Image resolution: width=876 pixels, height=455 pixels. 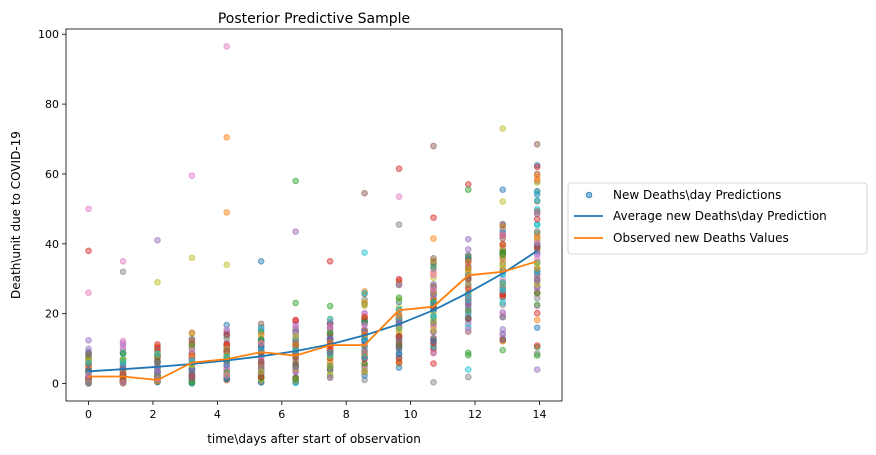 What do you see at coordinates (52, 174) in the screenshot?
I see `y-tick-label: 60` at bounding box center [52, 174].